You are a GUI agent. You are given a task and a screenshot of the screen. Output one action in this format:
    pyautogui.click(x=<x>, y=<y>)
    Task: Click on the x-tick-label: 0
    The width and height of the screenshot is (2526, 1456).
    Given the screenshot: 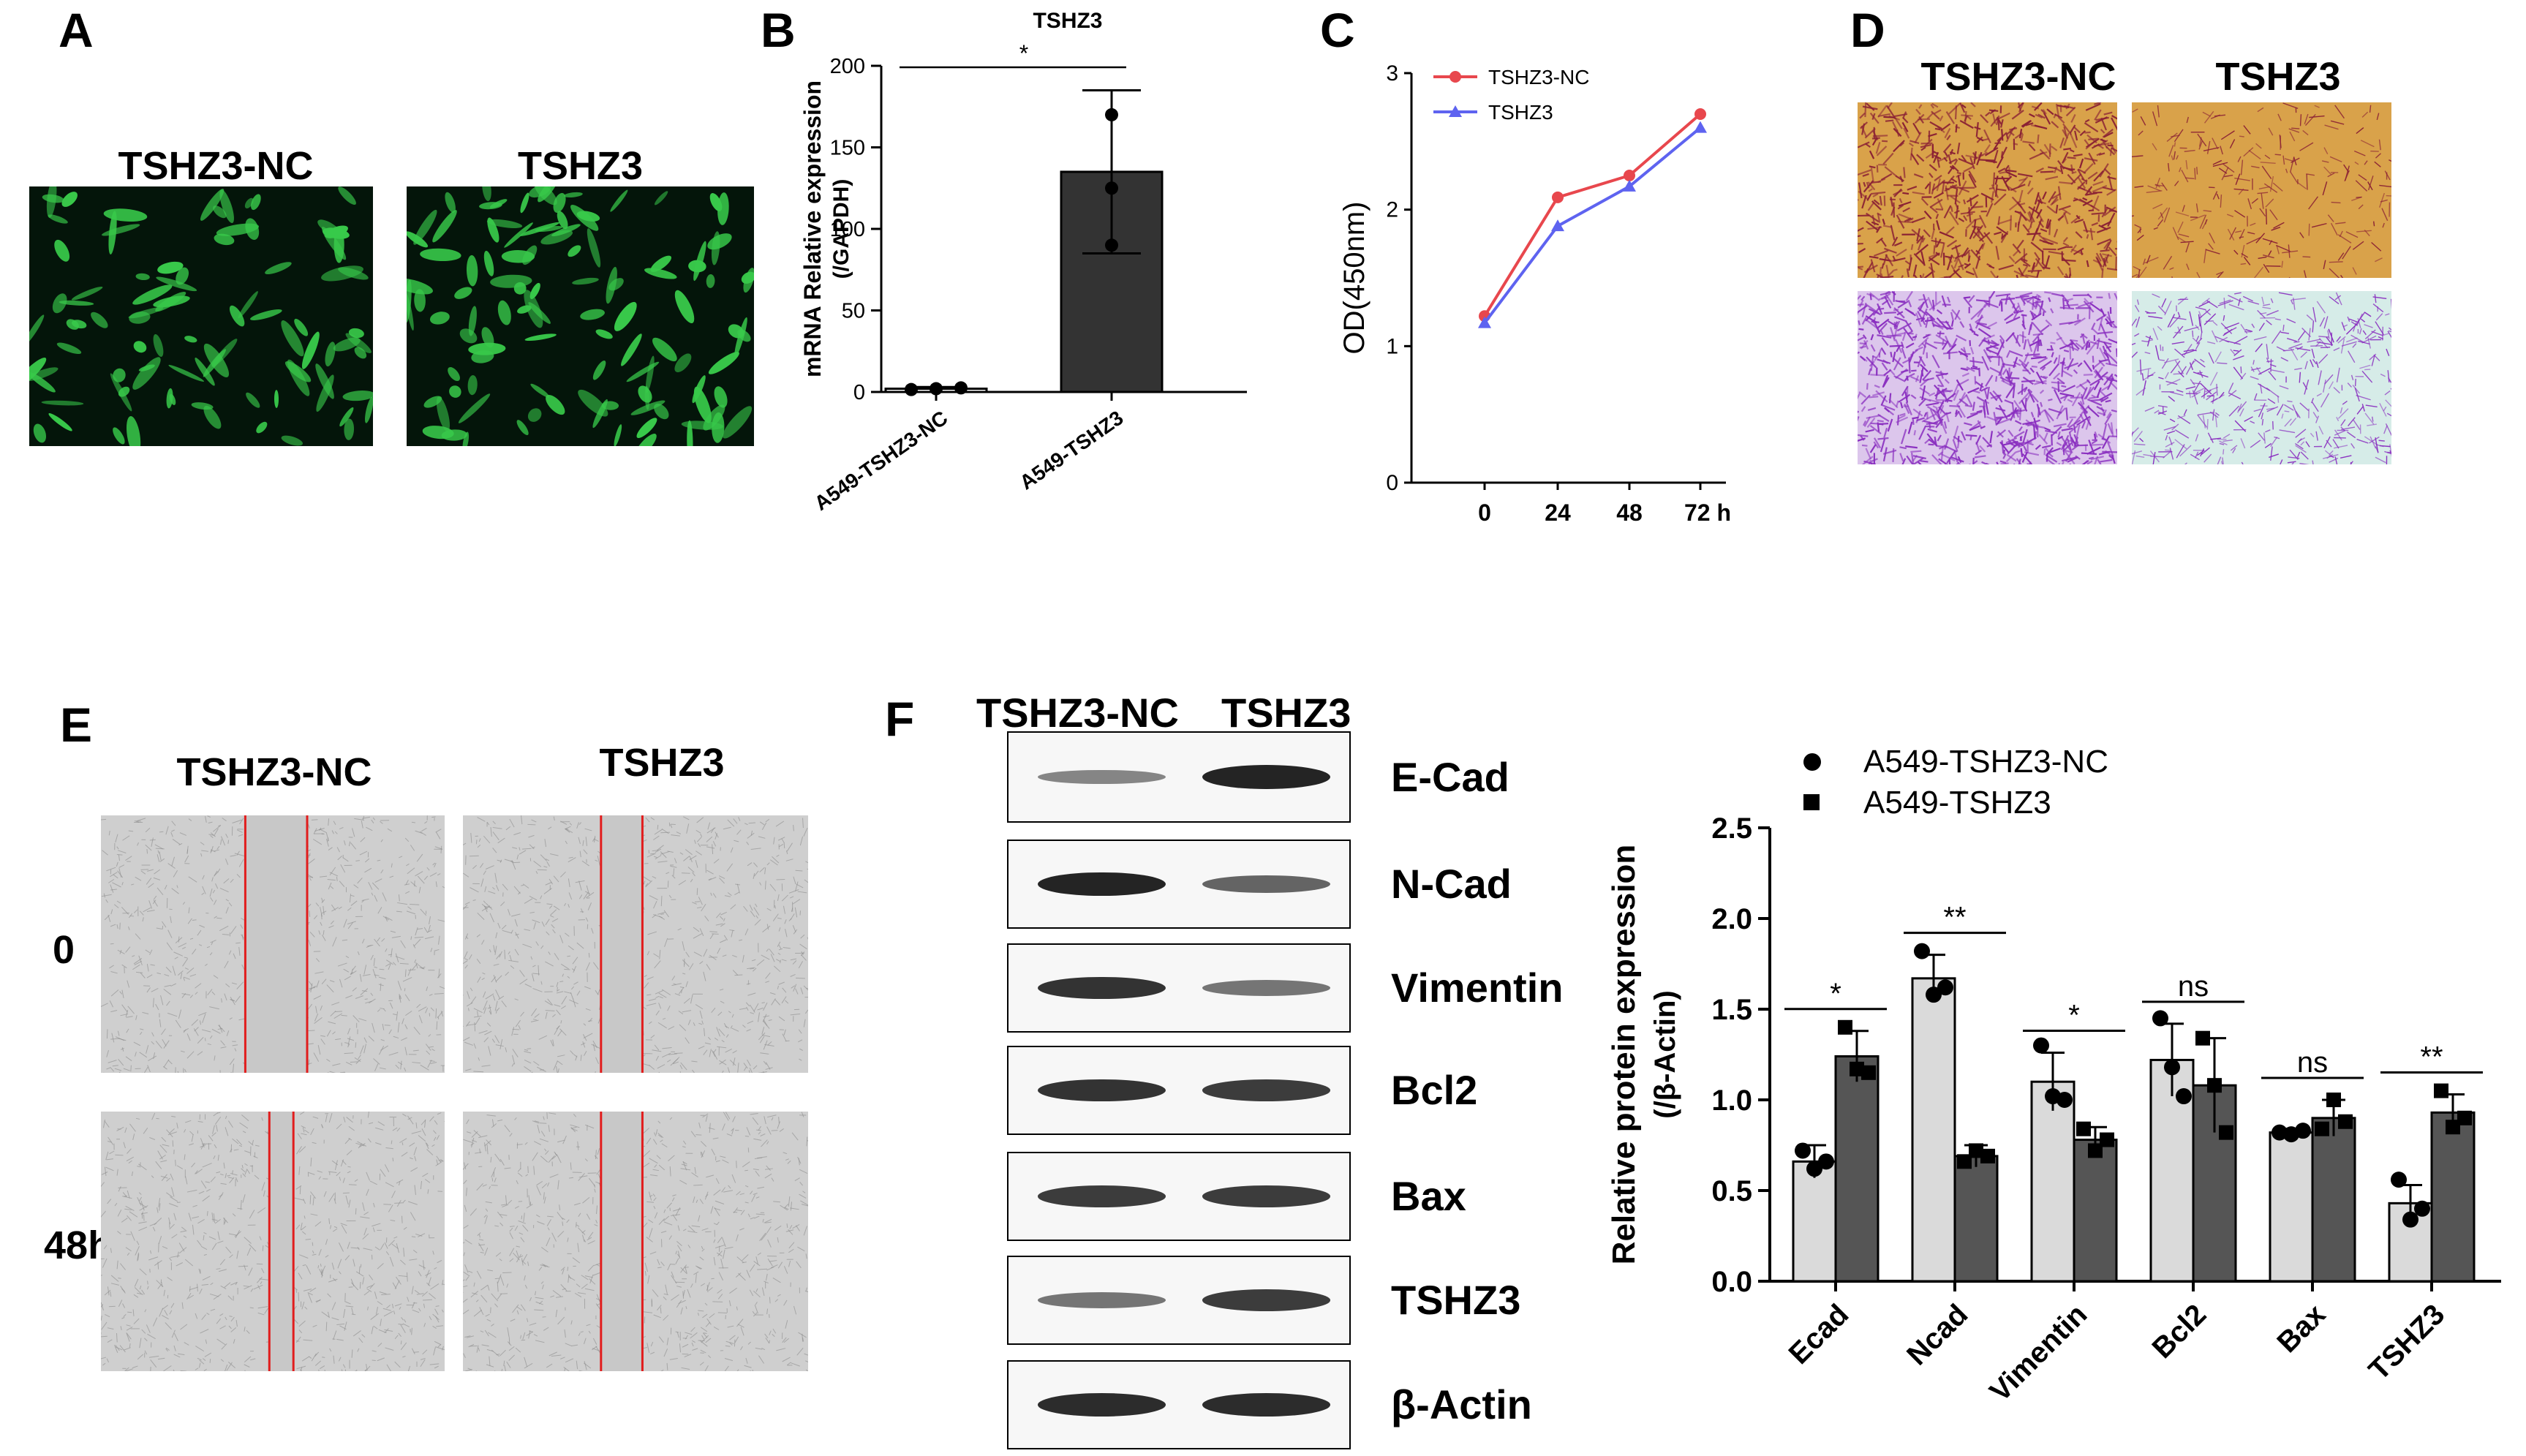 What is the action you would take?
    pyautogui.click(x=1484, y=513)
    